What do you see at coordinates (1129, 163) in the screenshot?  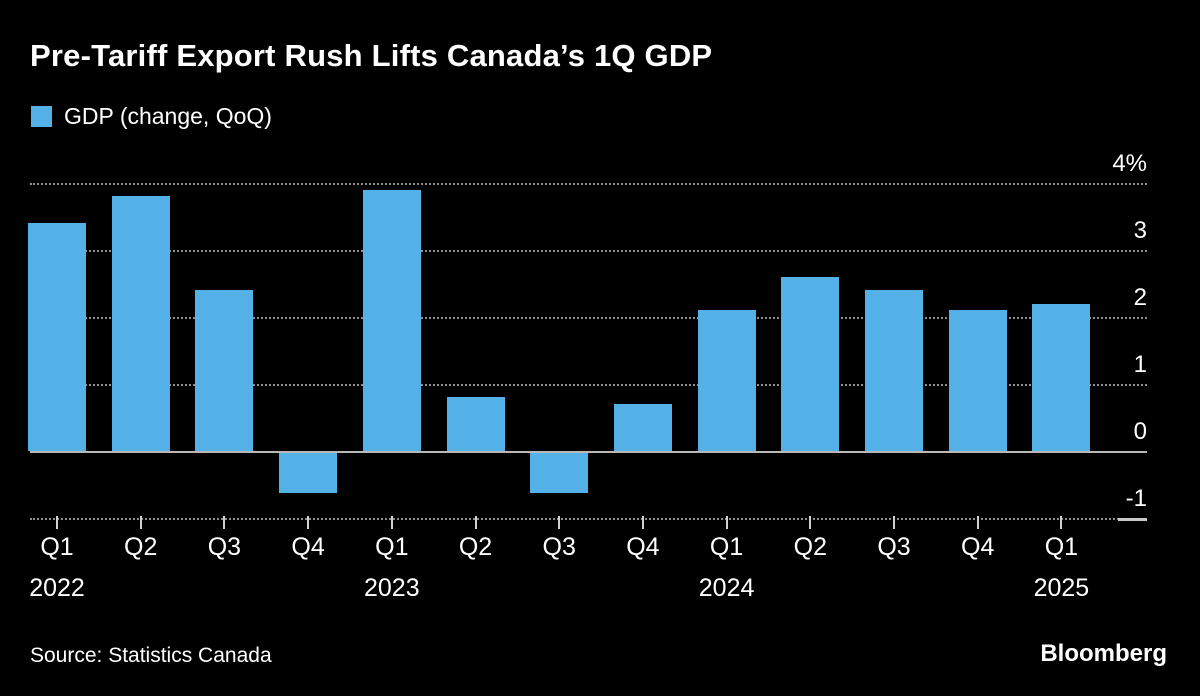 I see `y-axis-label: 4%` at bounding box center [1129, 163].